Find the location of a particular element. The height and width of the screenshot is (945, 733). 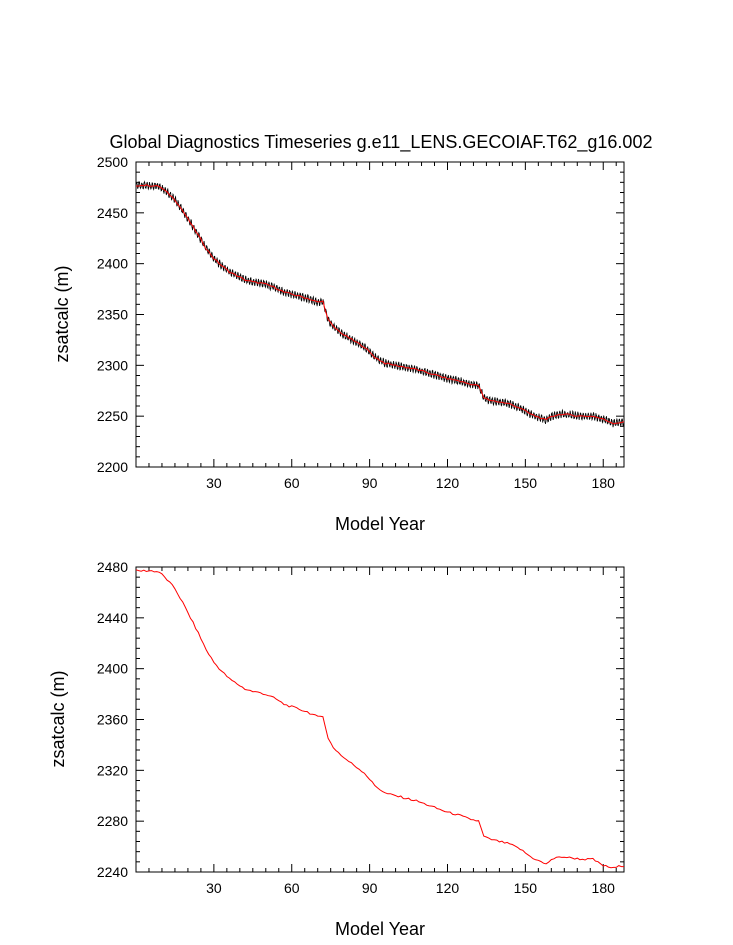

bottom-y-tick-label: 2360 is located at coordinates (112, 720).